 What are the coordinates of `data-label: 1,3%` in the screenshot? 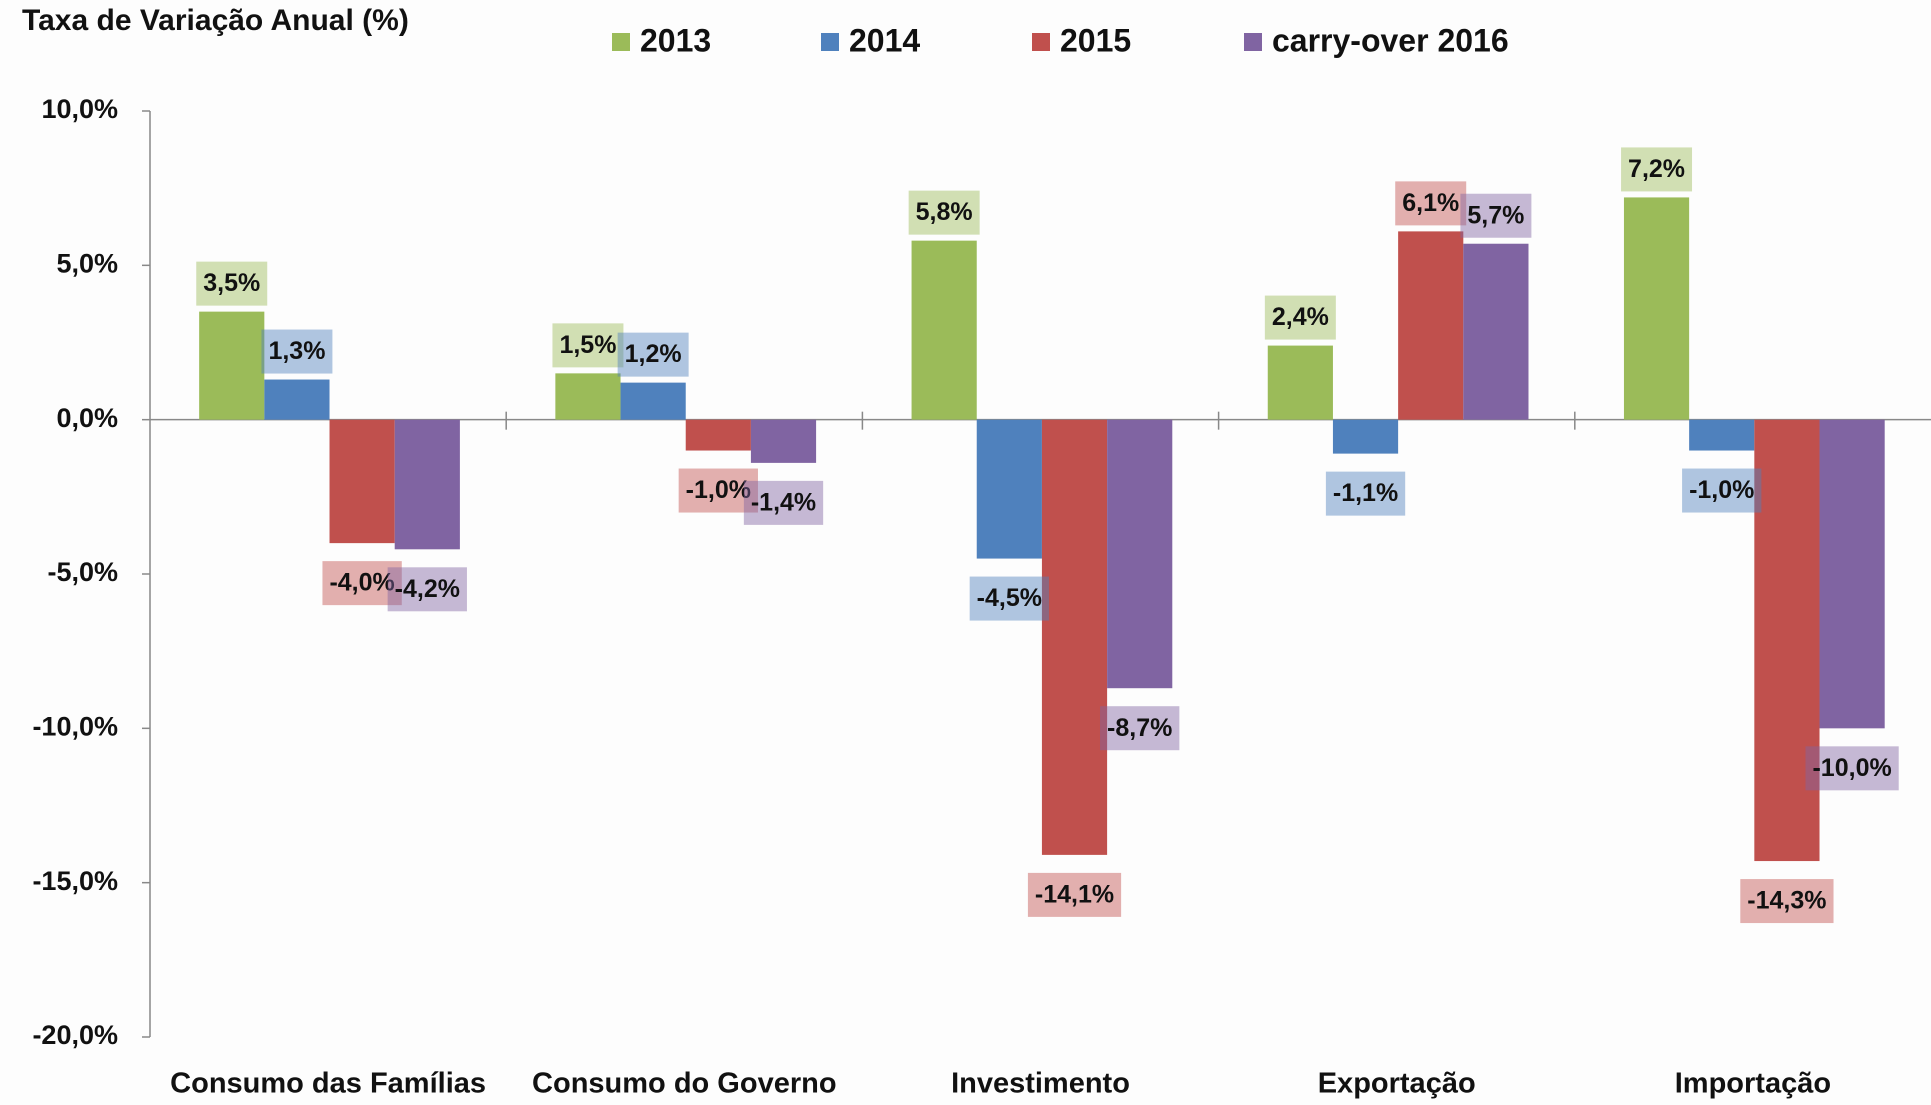 It's located at (296, 351).